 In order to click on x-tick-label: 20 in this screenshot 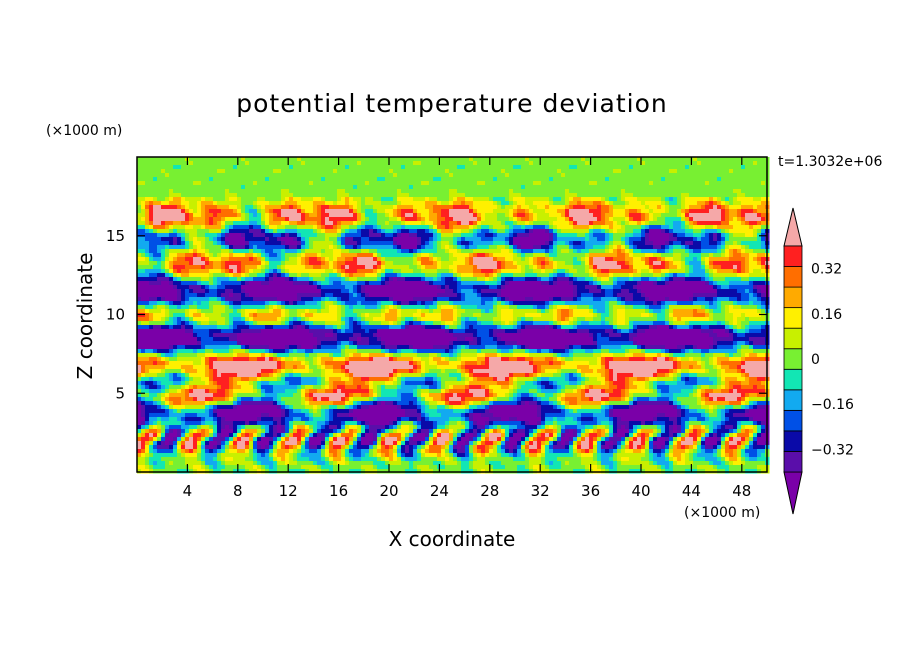, I will do `click(388, 491)`.